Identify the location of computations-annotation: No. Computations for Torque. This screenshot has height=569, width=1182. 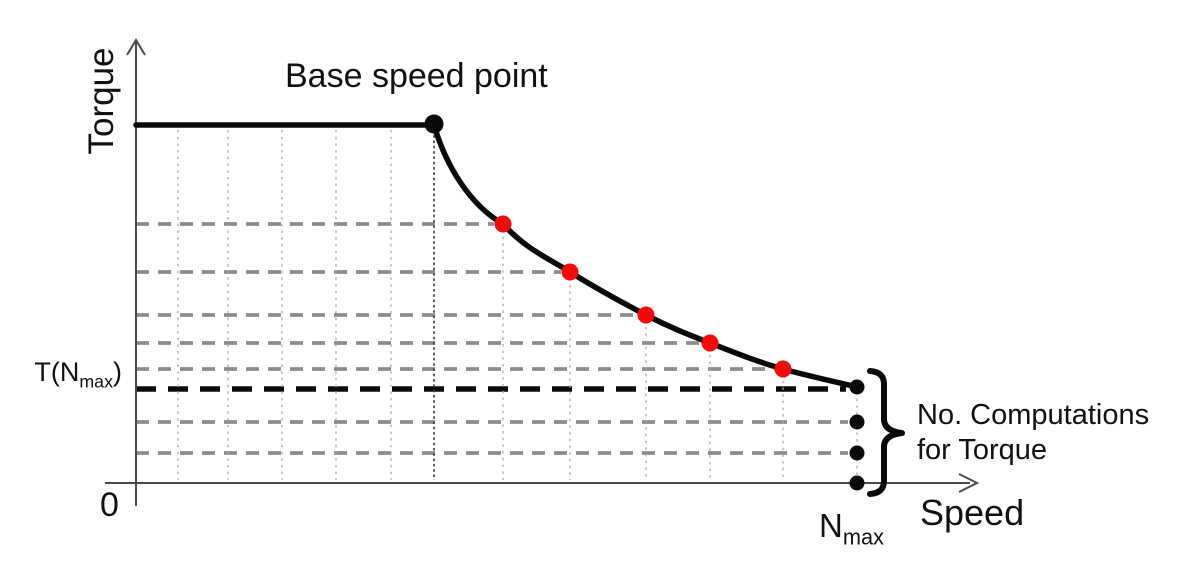
(1033, 433).